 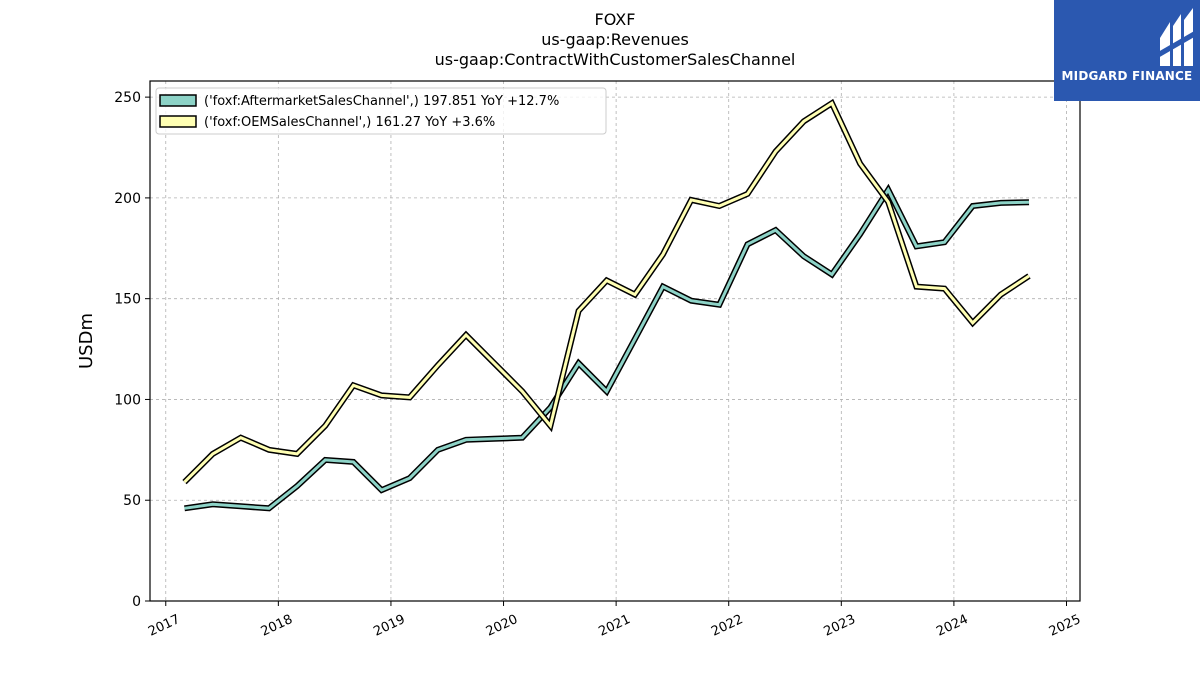 What do you see at coordinates (277, 626) in the screenshot?
I see `x-tick-label: 2018` at bounding box center [277, 626].